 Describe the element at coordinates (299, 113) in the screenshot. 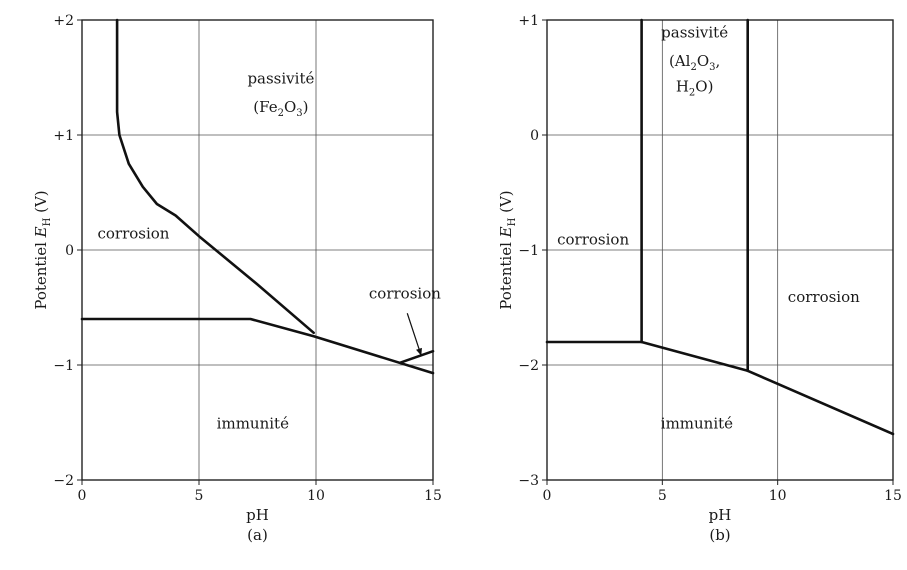

I see `chart-a-formula-sub: 3` at that location.